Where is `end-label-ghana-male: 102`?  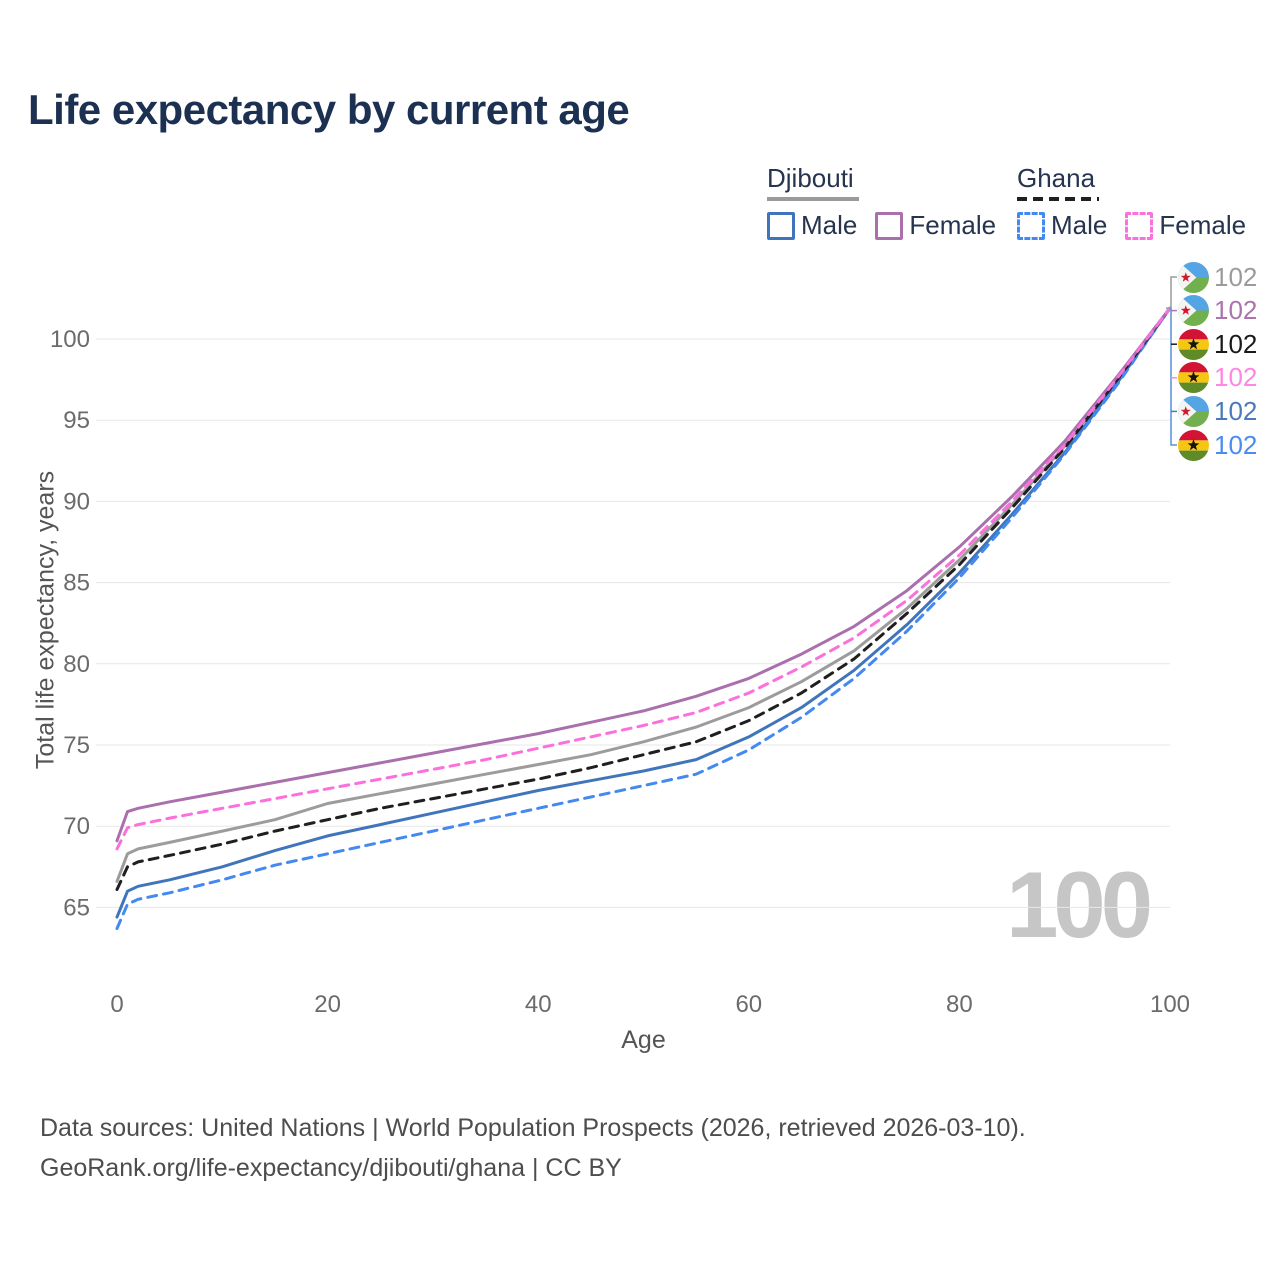
end-label-ghana-male: 102 is located at coordinates (1218, 445).